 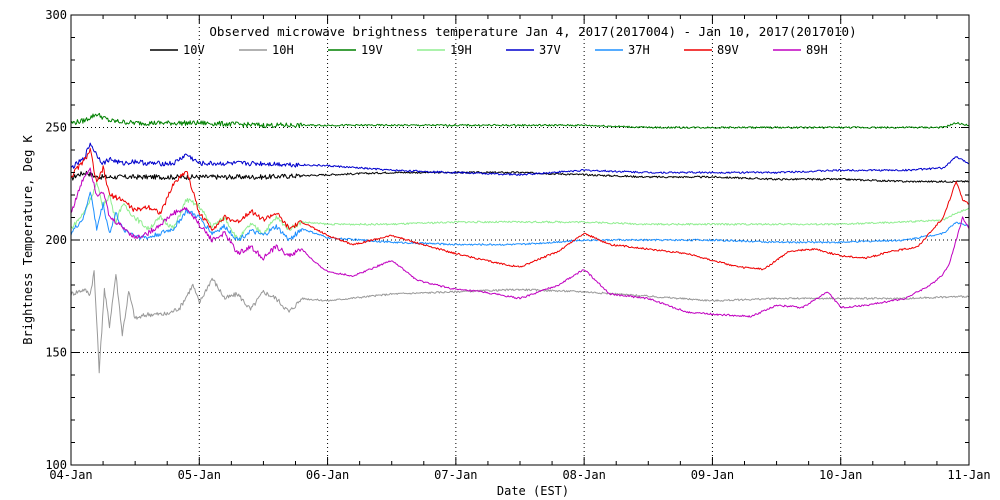 I want to click on legend-label-37H: 37H, so click(x=639, y=50).